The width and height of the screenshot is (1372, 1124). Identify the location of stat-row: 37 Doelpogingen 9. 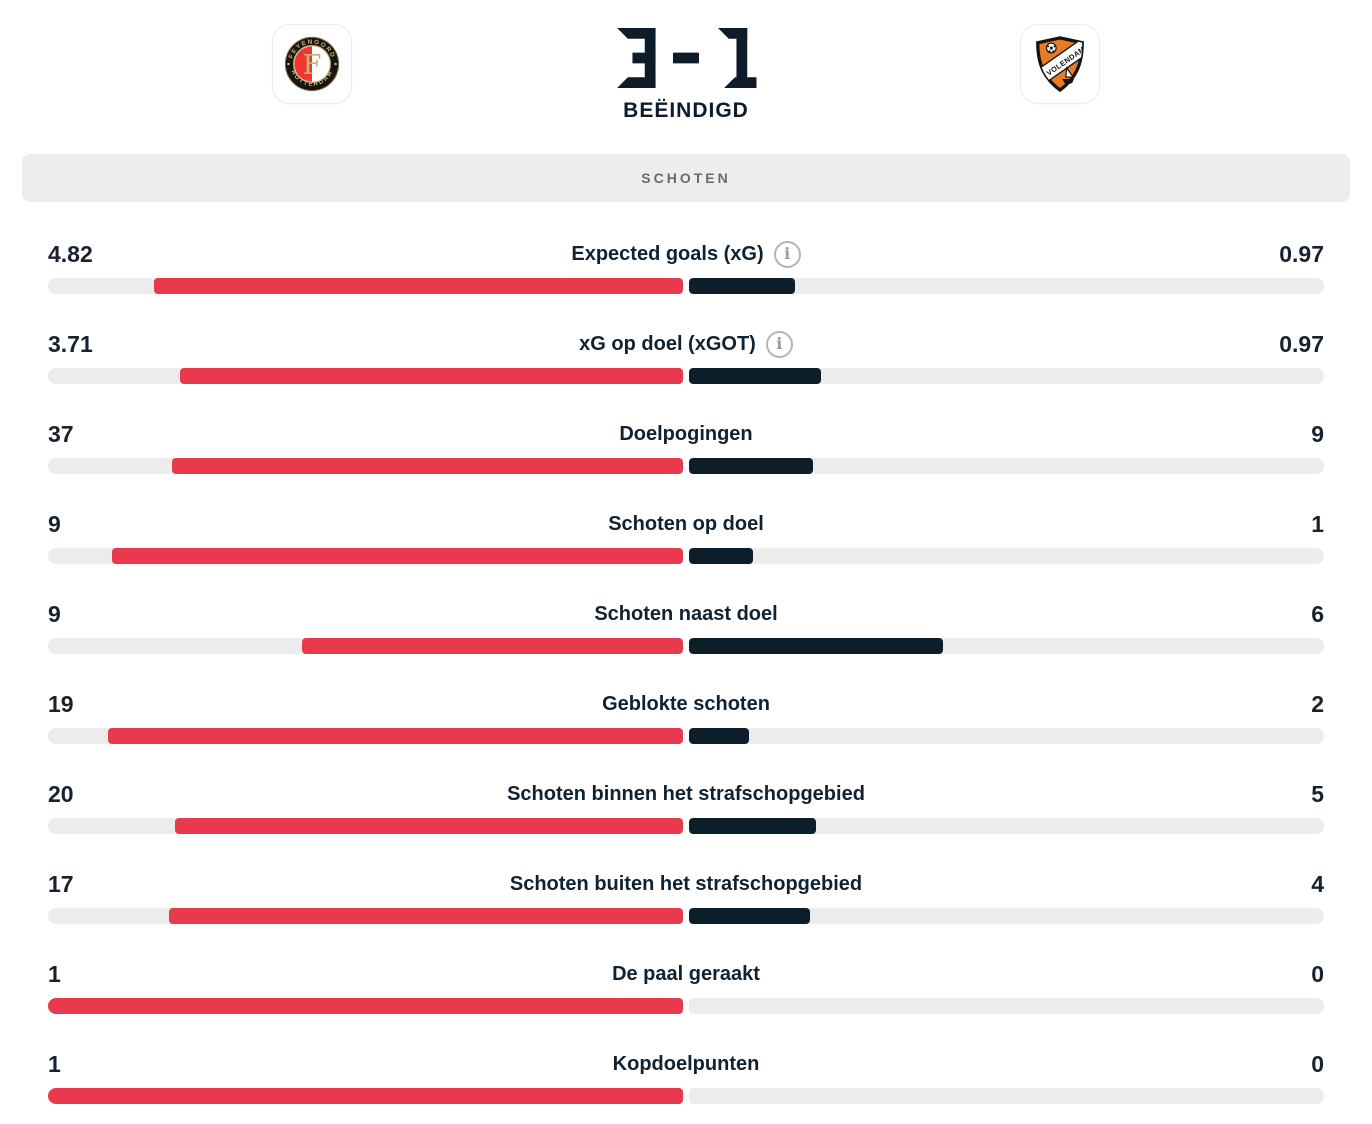
(686, 447).